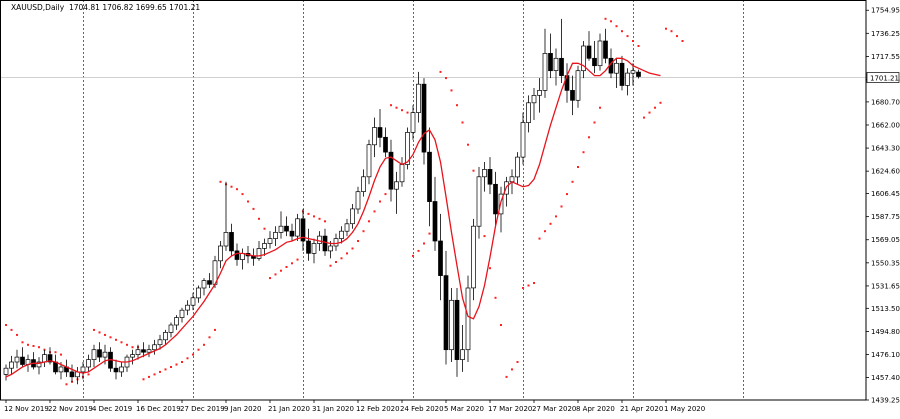 The width and height of the screenshot is (900, 419). I want to click on current-price-label: 1701.21, so click(884, 79).